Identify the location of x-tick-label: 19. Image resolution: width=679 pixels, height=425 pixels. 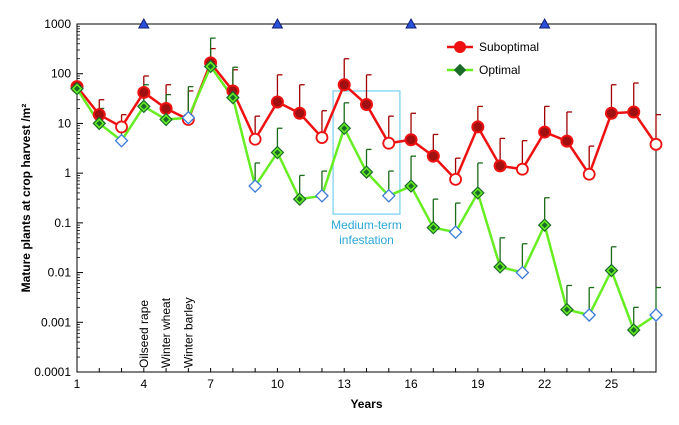
(478, 384).